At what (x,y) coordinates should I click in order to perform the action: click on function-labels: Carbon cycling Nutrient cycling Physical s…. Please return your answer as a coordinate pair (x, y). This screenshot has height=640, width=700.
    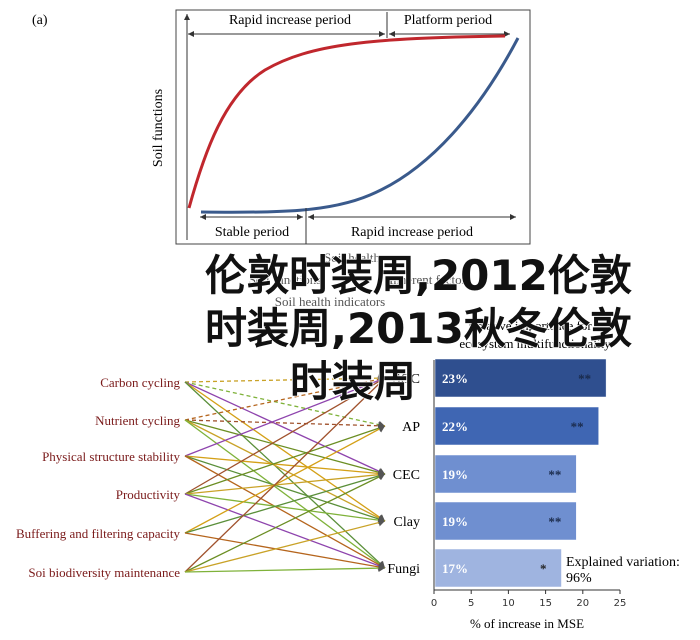
    Looking at the image, I should click on (98, 477).